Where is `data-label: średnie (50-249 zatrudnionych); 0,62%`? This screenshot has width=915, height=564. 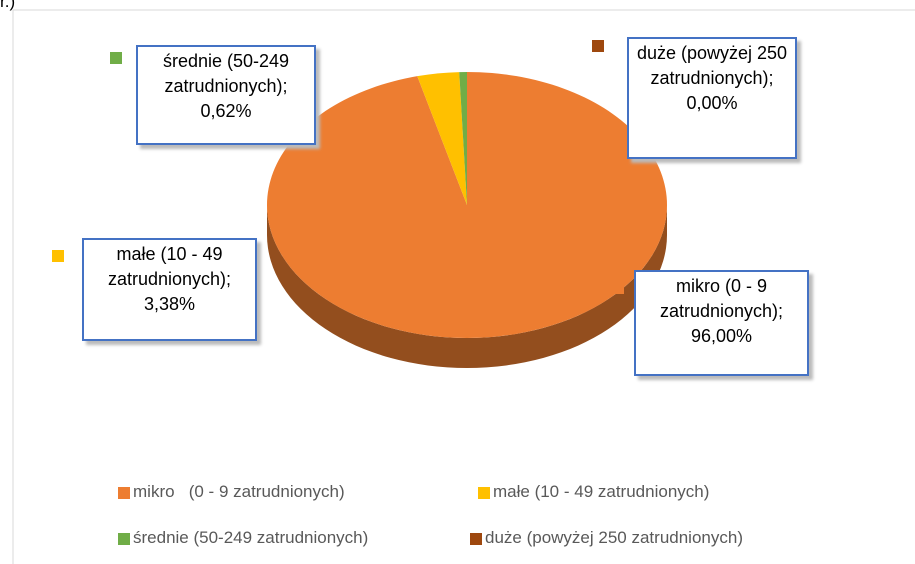 data-label: średnie (50-249 zatrudnionych); 0,62% is located at coordinates (226, 95).